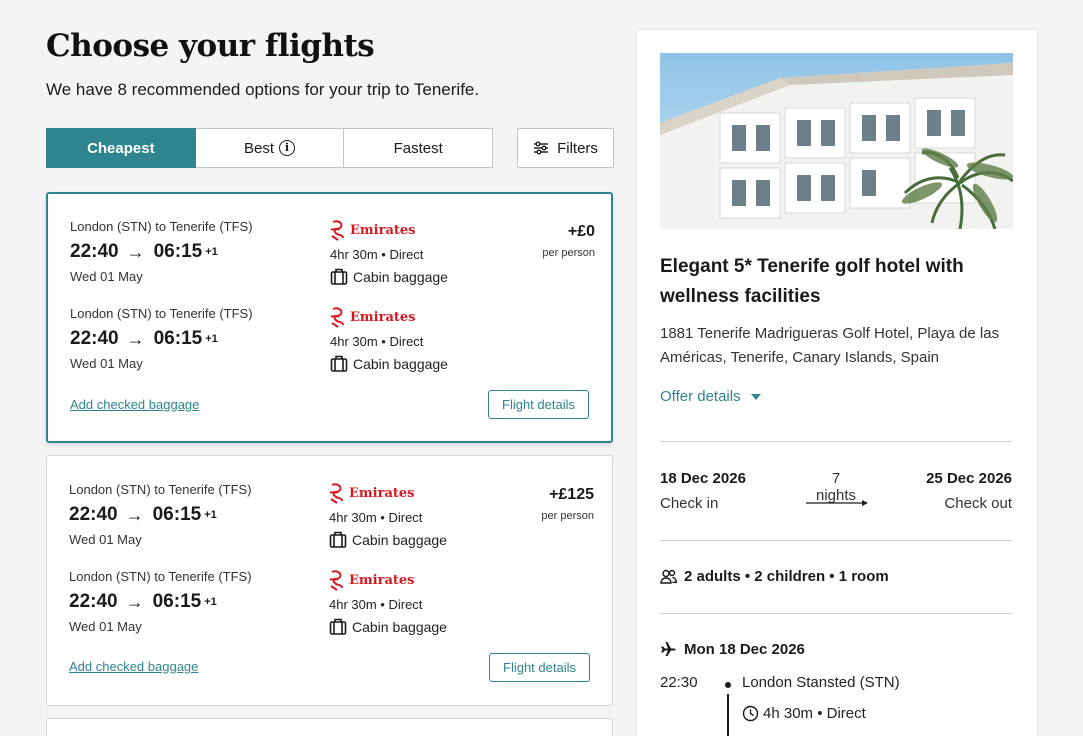  Describe the element at coordinates (287, 148) in the screenshot. I see `info-icon: i` at that location.